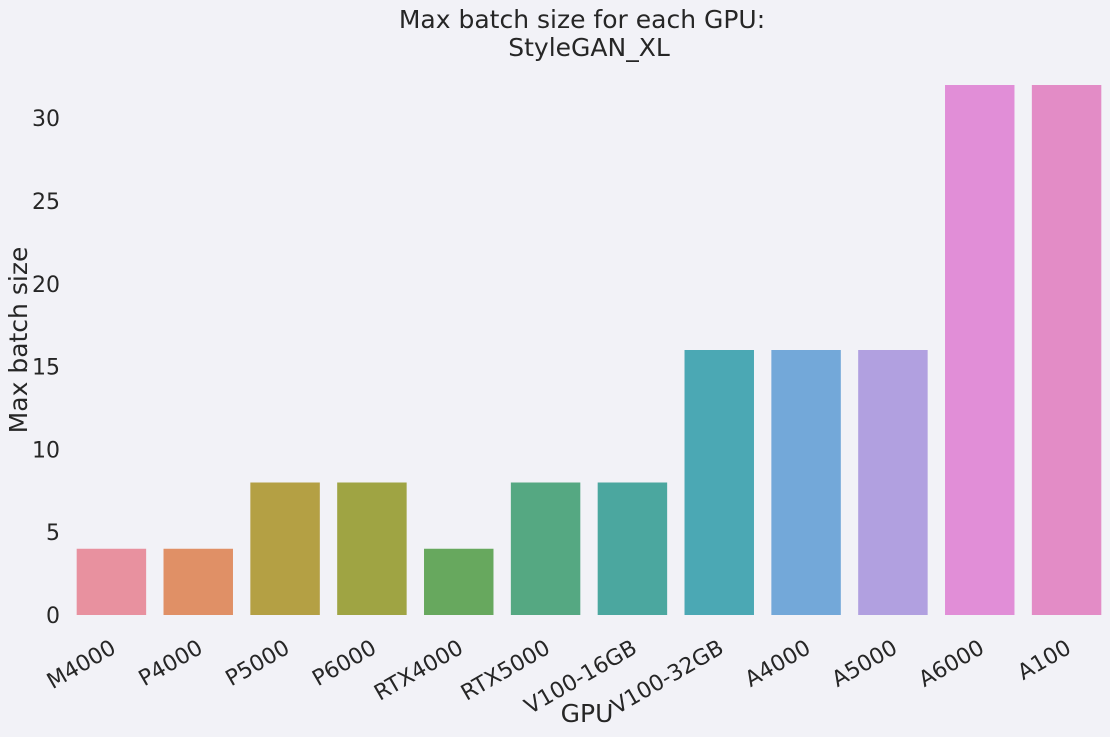  Describe the element at coordinates (372, 548) in the screenshot. I see `bar-p6000` at that location.